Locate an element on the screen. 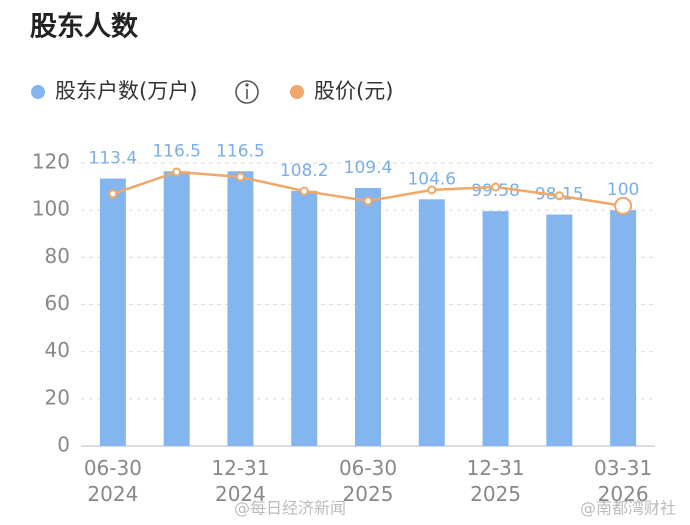 This screenshot has height=525, width=690. x-tick-label: 12-31 2025 is located at coordinates (495, 481).